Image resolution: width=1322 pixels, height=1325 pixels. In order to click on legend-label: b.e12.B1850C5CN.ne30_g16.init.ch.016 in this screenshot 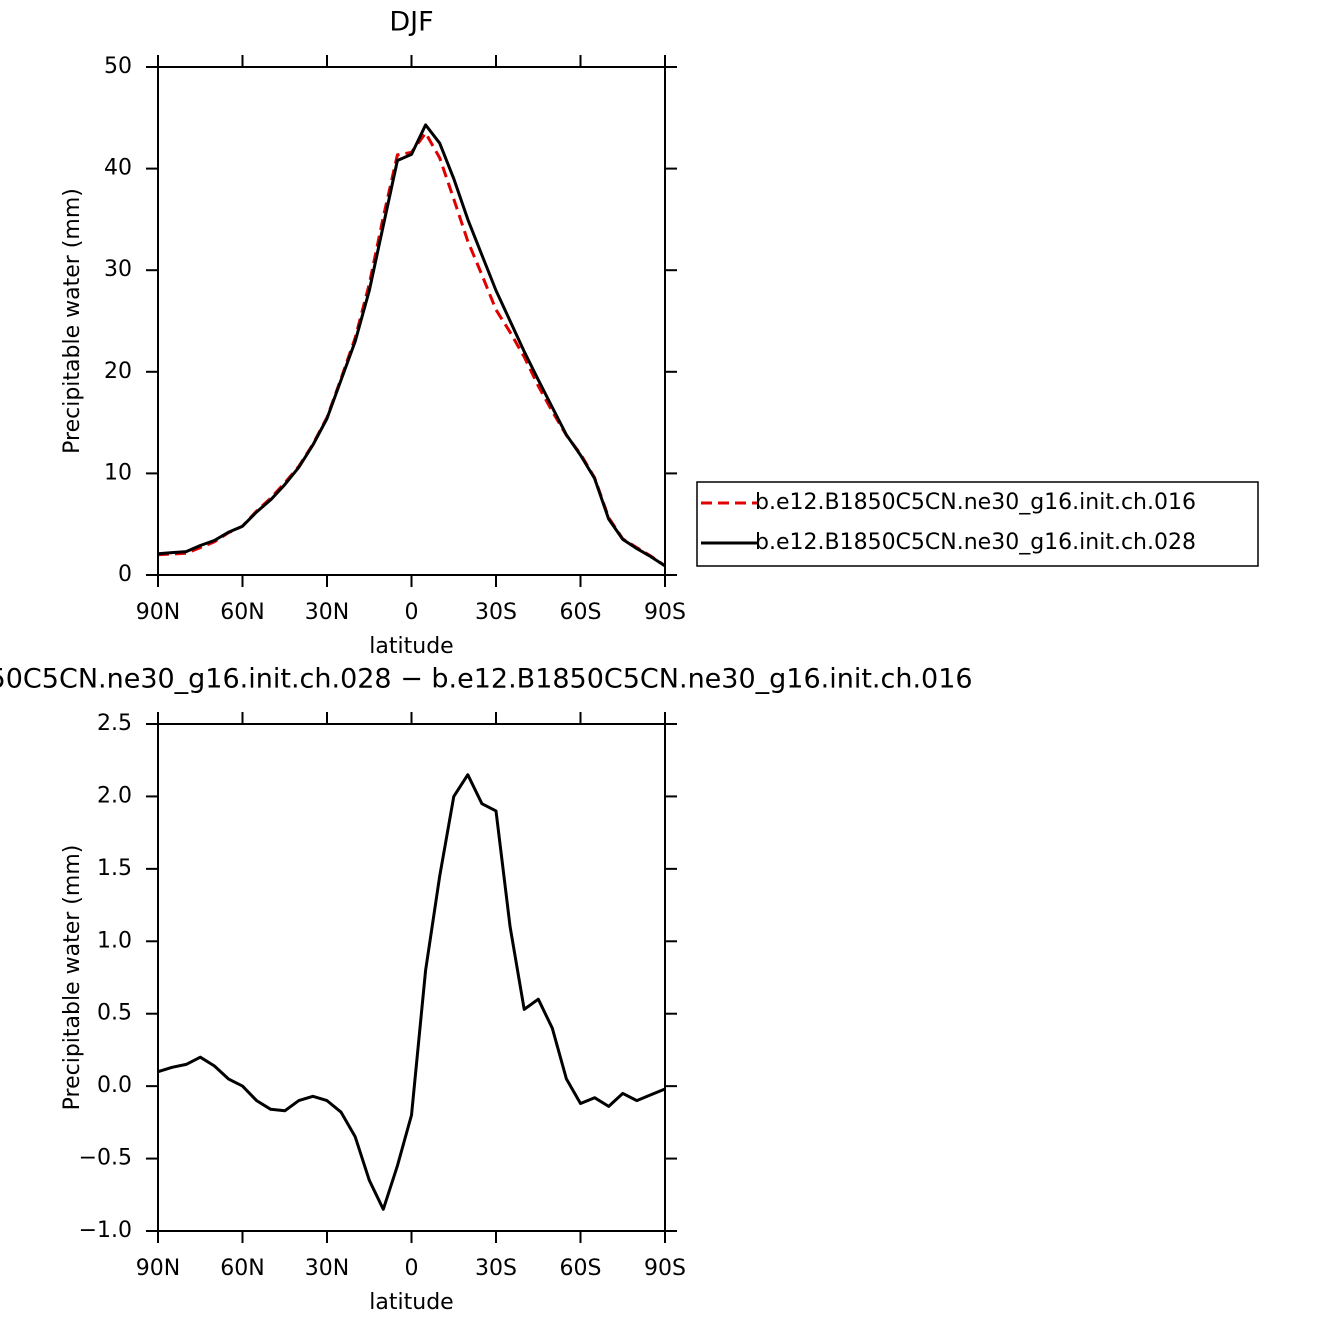, I will do `click(975, 502)`.